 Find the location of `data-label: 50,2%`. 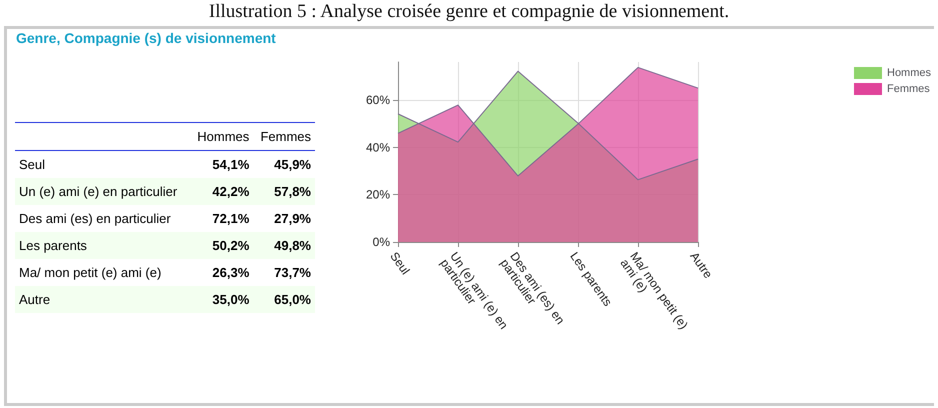

data-label: 50,2% is located at coordinates (222, 245).